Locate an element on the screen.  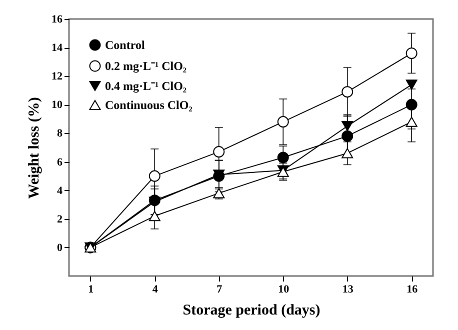
x-tick-label: 4 is located at coordinates (155, 290).